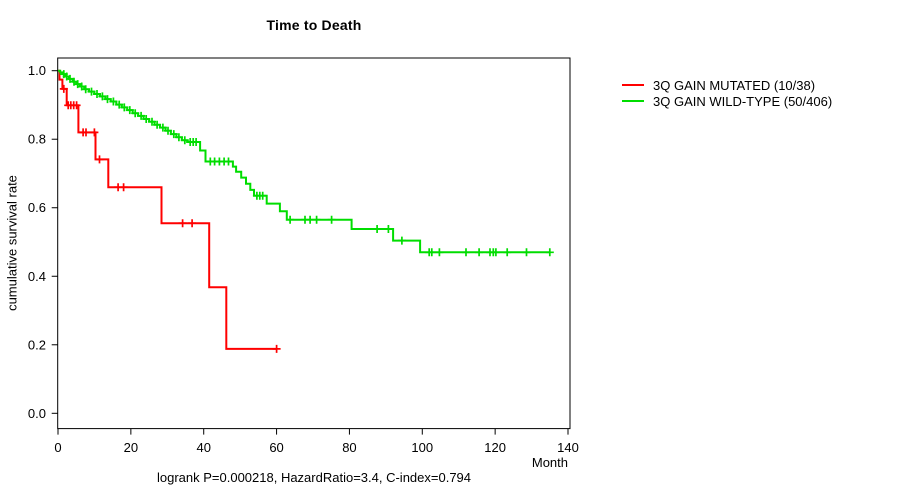 Image resolution: width=900 pixels, height=500 pixels. What do you see at coordinates (276, 447) in the screenshot?
I see `x-tick-label: 60` at bounding box center [276, 447].